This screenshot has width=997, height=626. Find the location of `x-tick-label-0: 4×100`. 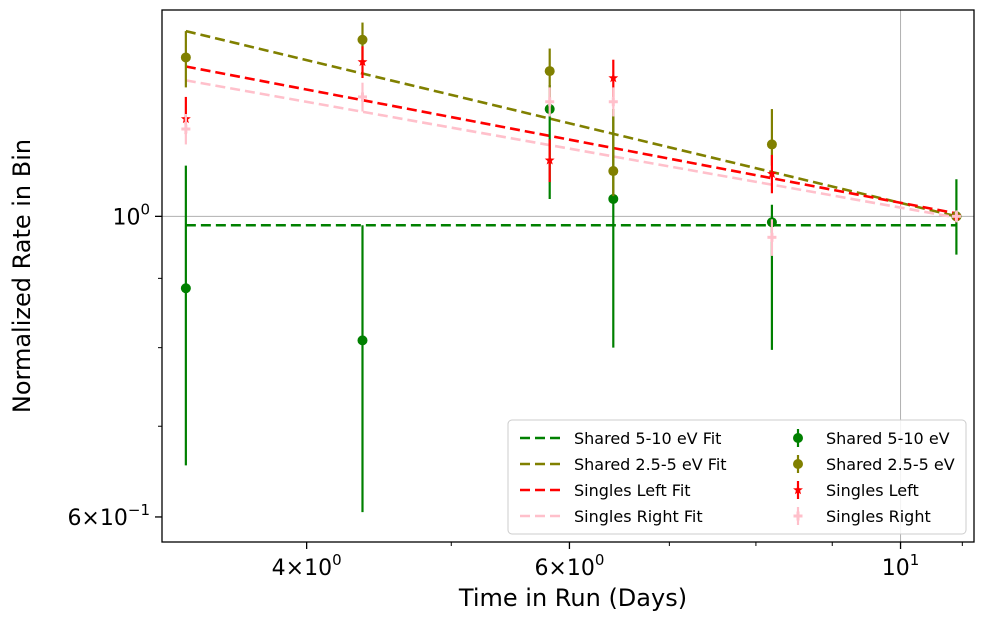

x-tick-label-0: 4×100 is located at coordinates (307, 566).